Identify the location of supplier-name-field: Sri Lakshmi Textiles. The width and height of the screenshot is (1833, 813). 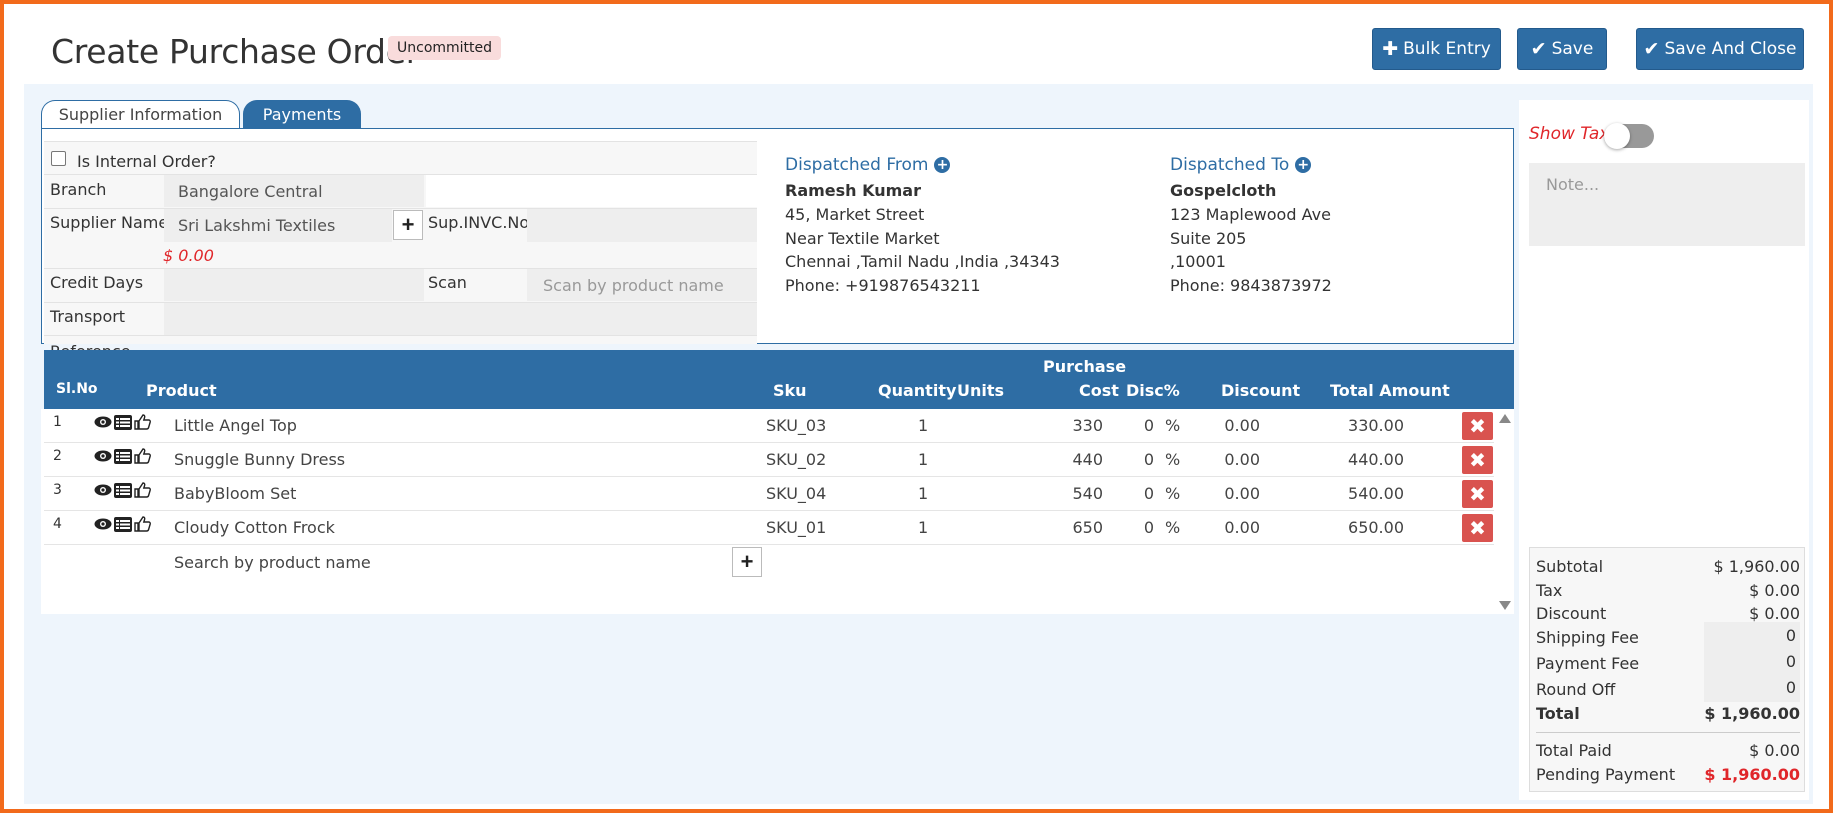
(278, 225).